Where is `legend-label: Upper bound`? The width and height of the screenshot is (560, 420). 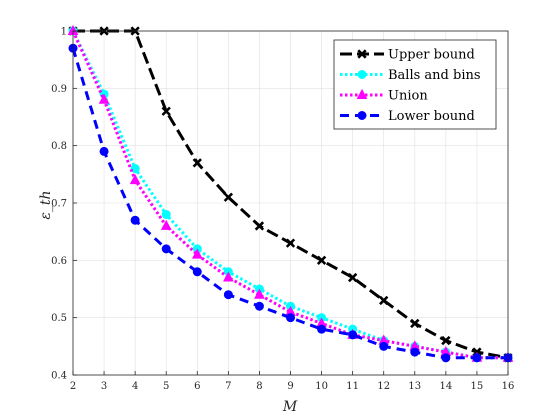
legend-label: Upper bound is located at coordinates (431, 55).